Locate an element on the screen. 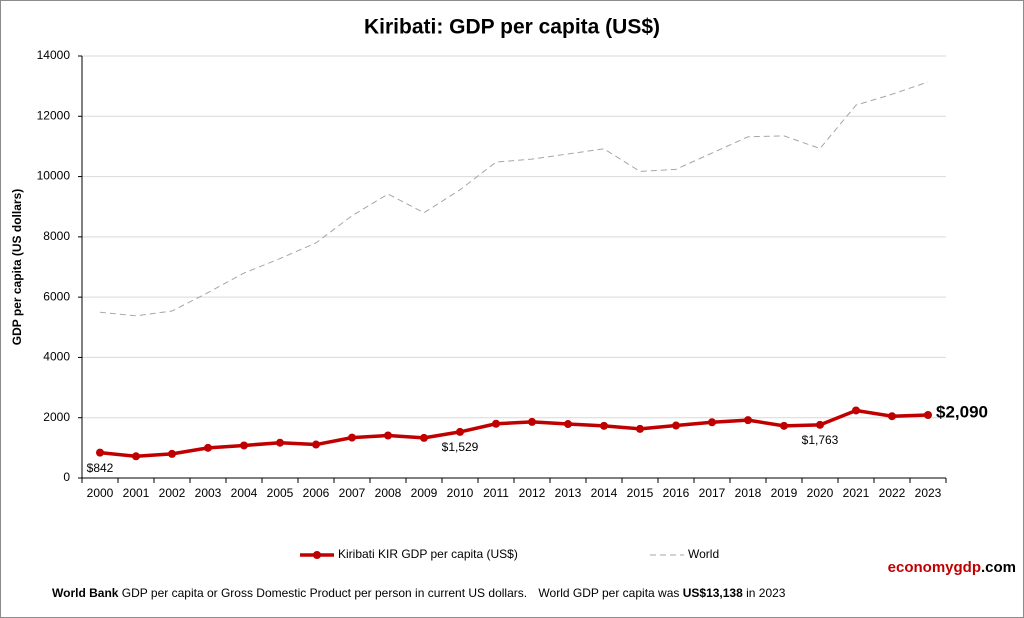 This screenshot has width=1024, height=618. x-tick-label: 2008 is located at coordinates (388, 493).